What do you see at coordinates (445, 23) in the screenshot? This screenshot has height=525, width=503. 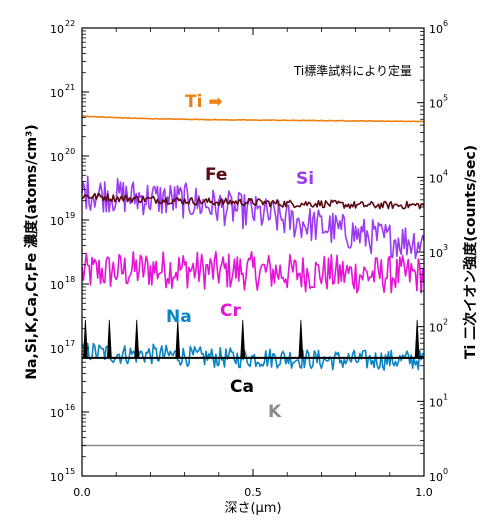 I see `right-tick-exponent: 6` at bounding box center [445, 23].